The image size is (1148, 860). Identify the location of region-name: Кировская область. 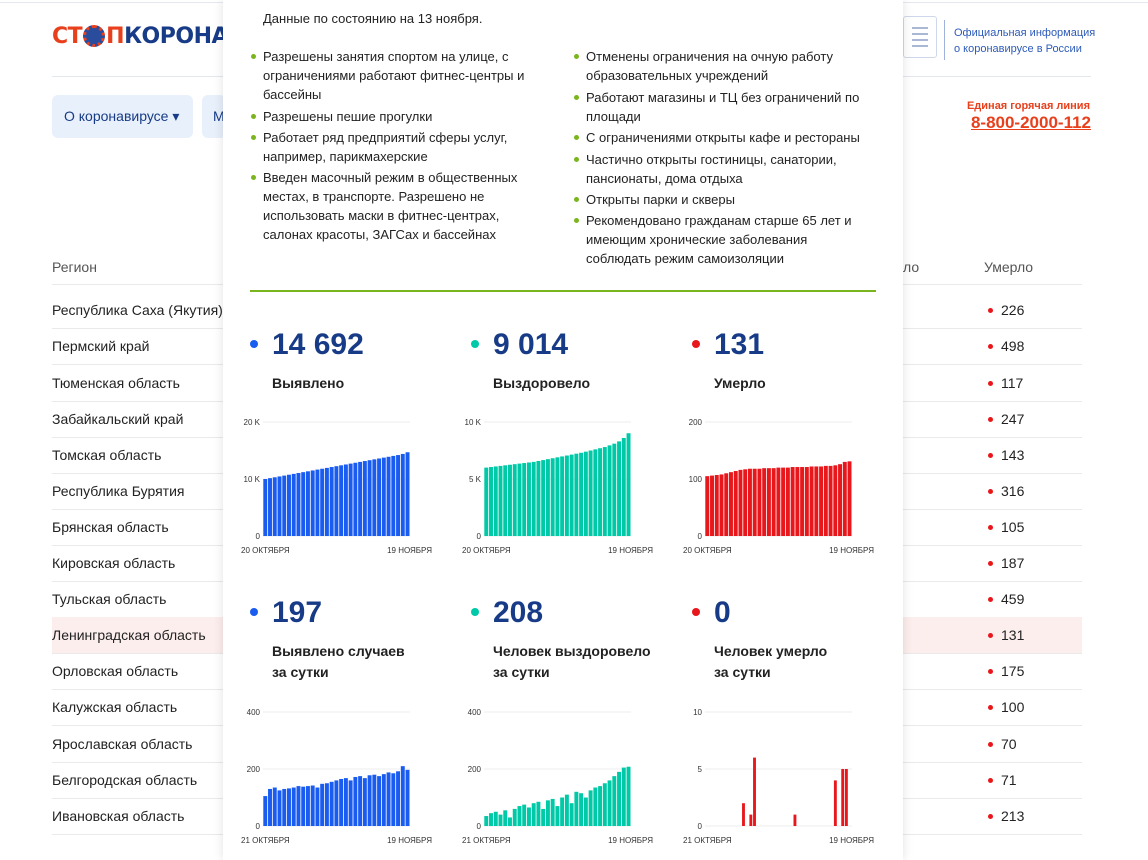
(114, 563).